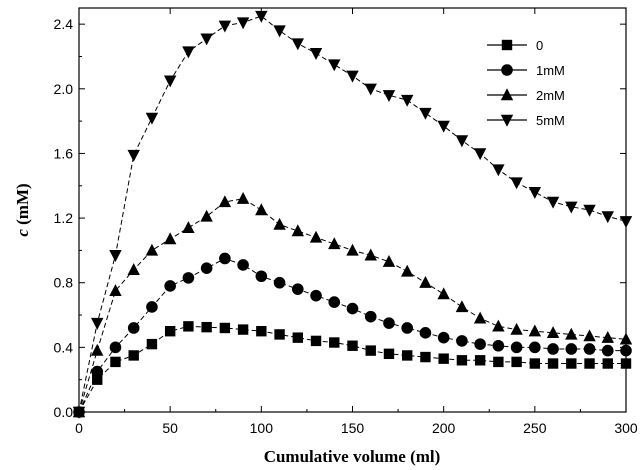 Image resolution: width=643 pixels, height=470 pixels. What do you see at coordinates (550, 95) in the screenshot?
I see `legend-label: 2mM` at bounding box center [550, 95].